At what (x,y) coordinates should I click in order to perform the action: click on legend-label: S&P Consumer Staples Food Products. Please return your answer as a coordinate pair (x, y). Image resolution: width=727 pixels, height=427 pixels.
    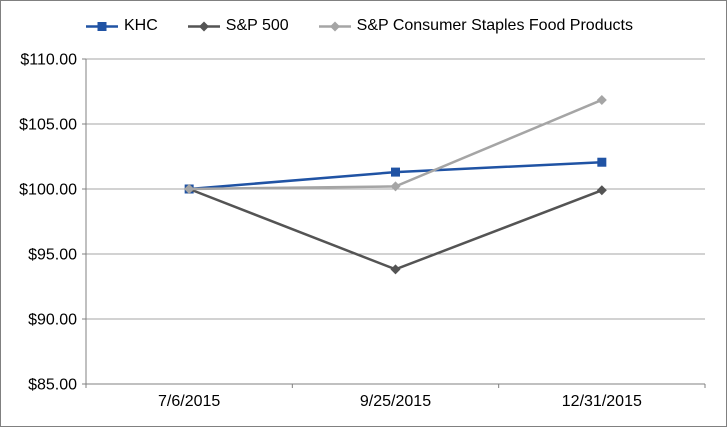
    Looking at the image, I should click on (494, 25).